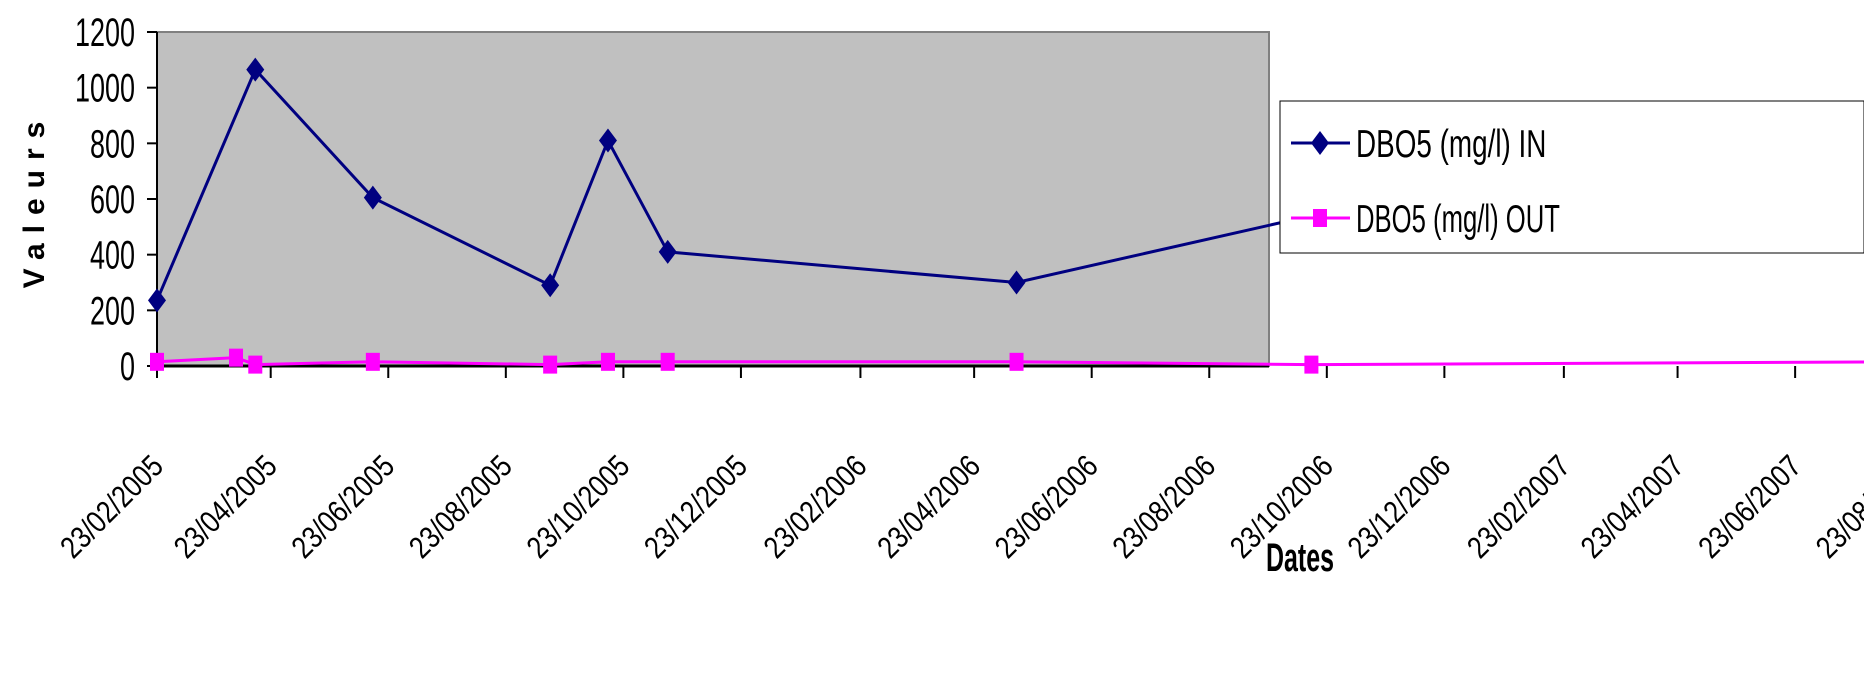  I want to click on x-tick-label: 23/06/2006, so click(1046, 506).